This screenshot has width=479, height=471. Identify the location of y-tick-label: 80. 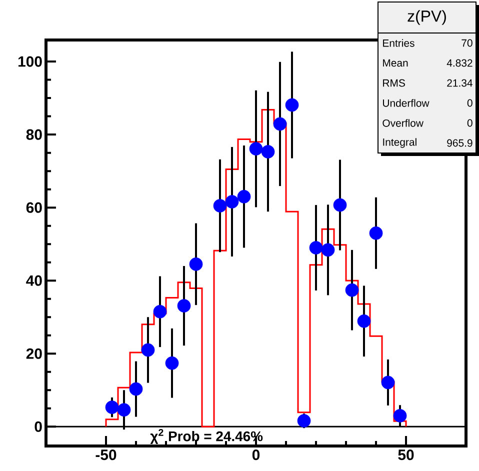
(34, 134).